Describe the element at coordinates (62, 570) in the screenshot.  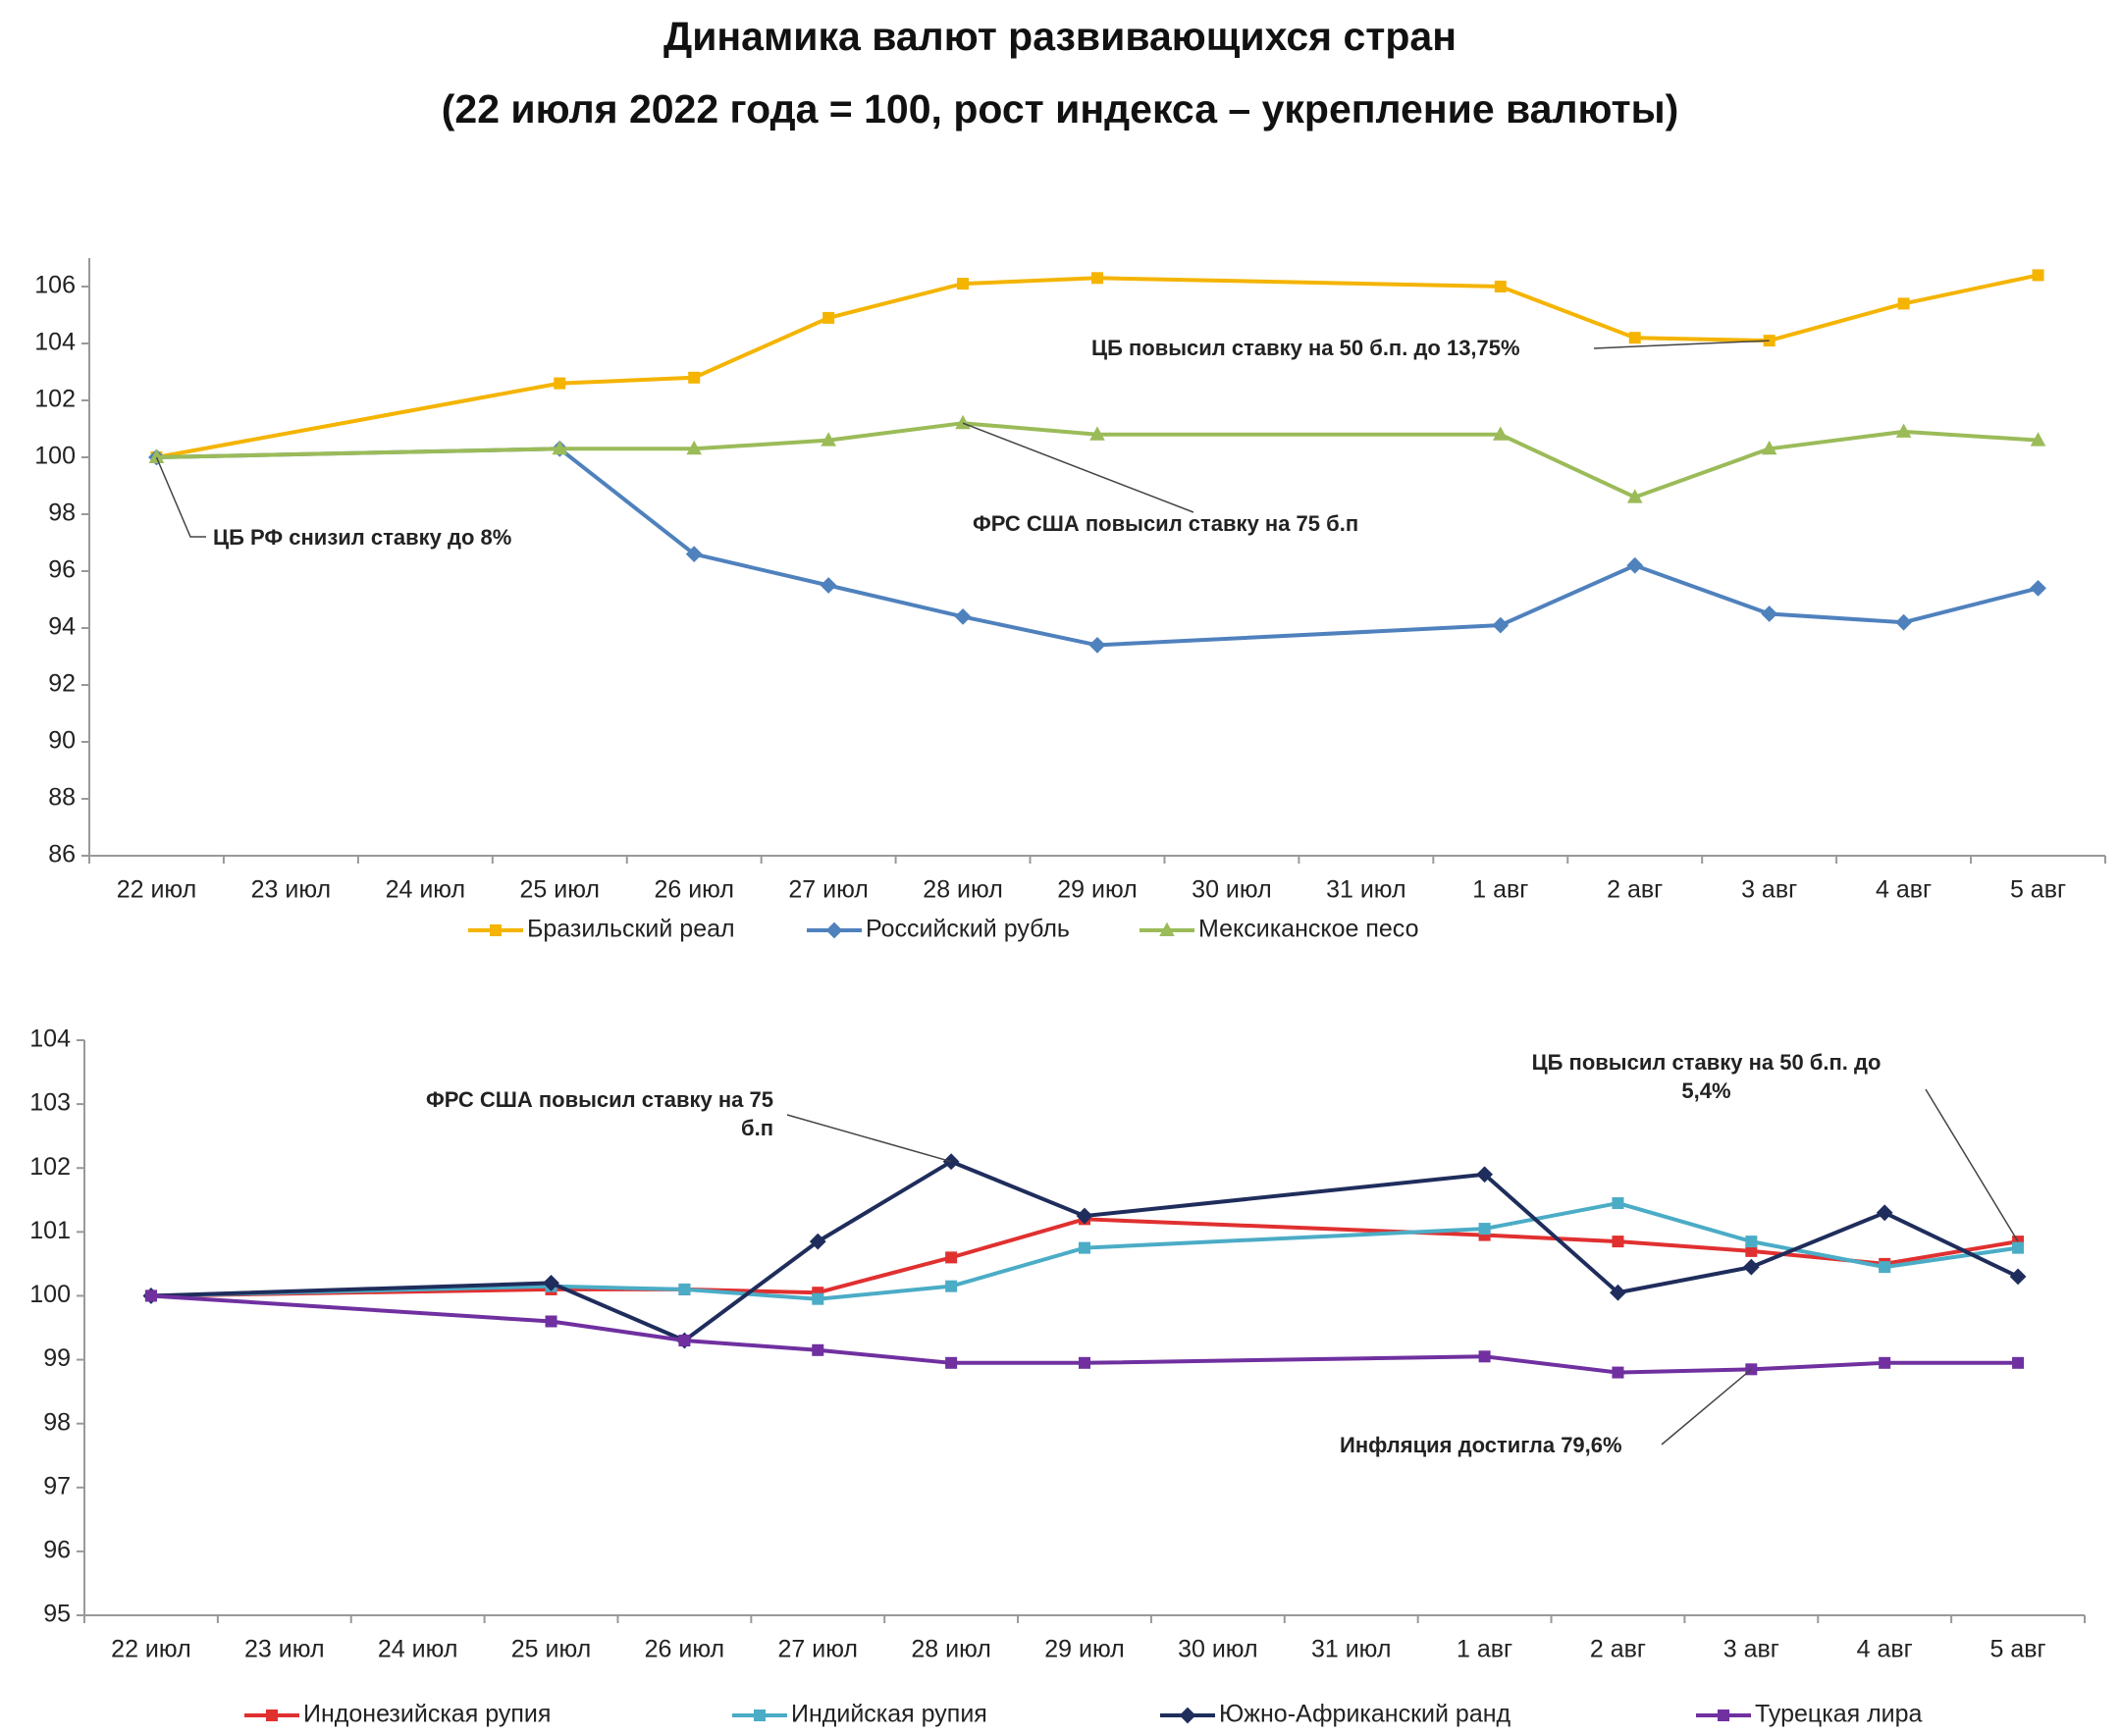
I see `y-tick-label: 96` at that location.